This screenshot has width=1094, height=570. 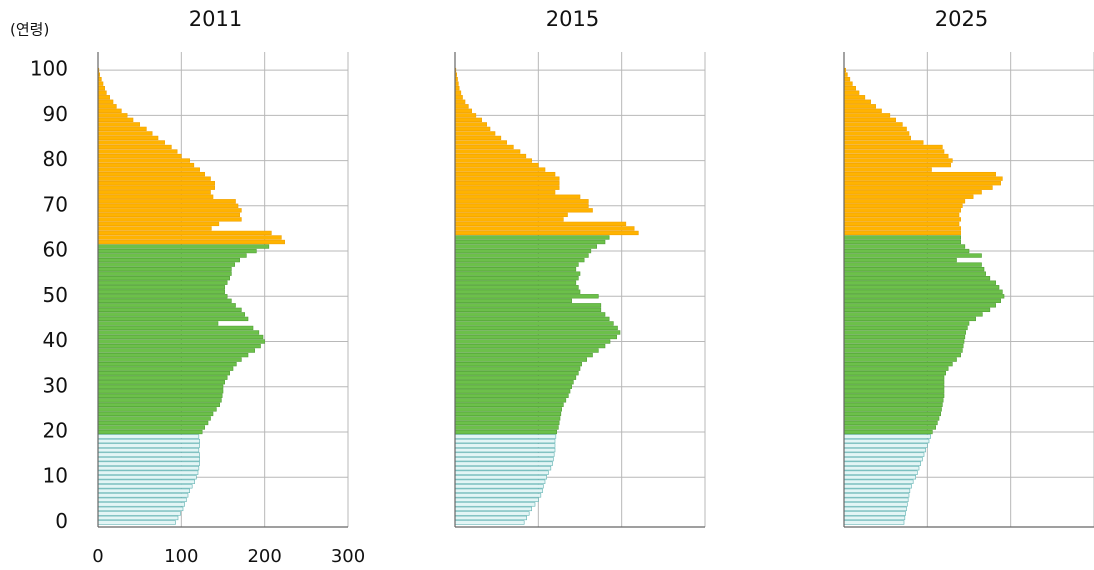 What do you see at coordinates (55, 114) in the screenshot?
I see `y-tick-label: 90` at bounding box center [55, 114].